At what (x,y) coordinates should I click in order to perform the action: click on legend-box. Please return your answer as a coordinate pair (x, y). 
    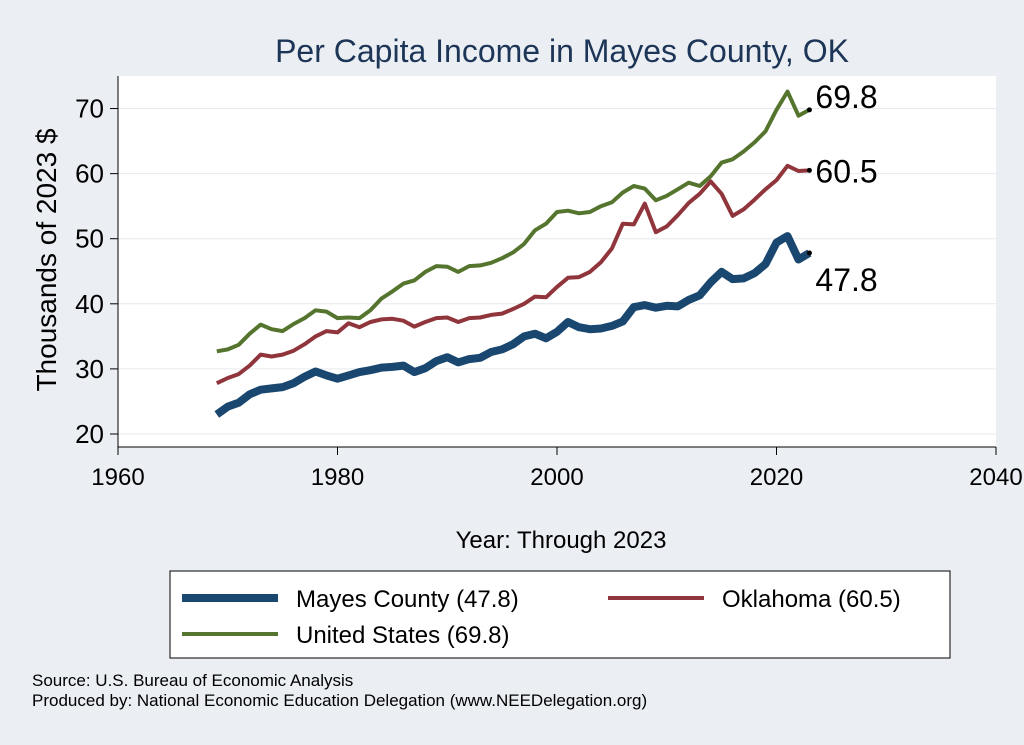
    Looking at the image, I should click on (560, 614).